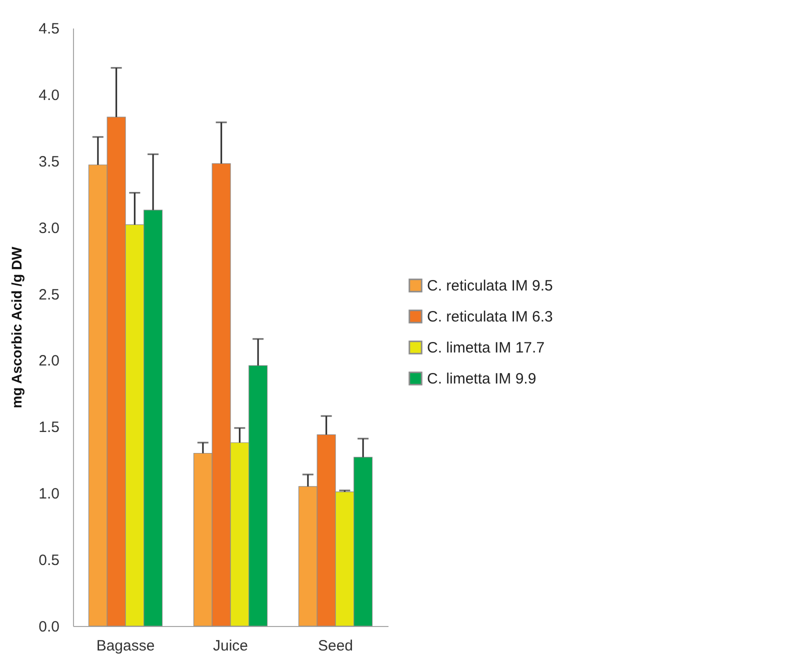 The width and height of the screenshot is (812, 664). Describe the element at coordinates (490, 317) in the screenshot. I see `legend-label: C. reticulata IM 6.3` at that location.